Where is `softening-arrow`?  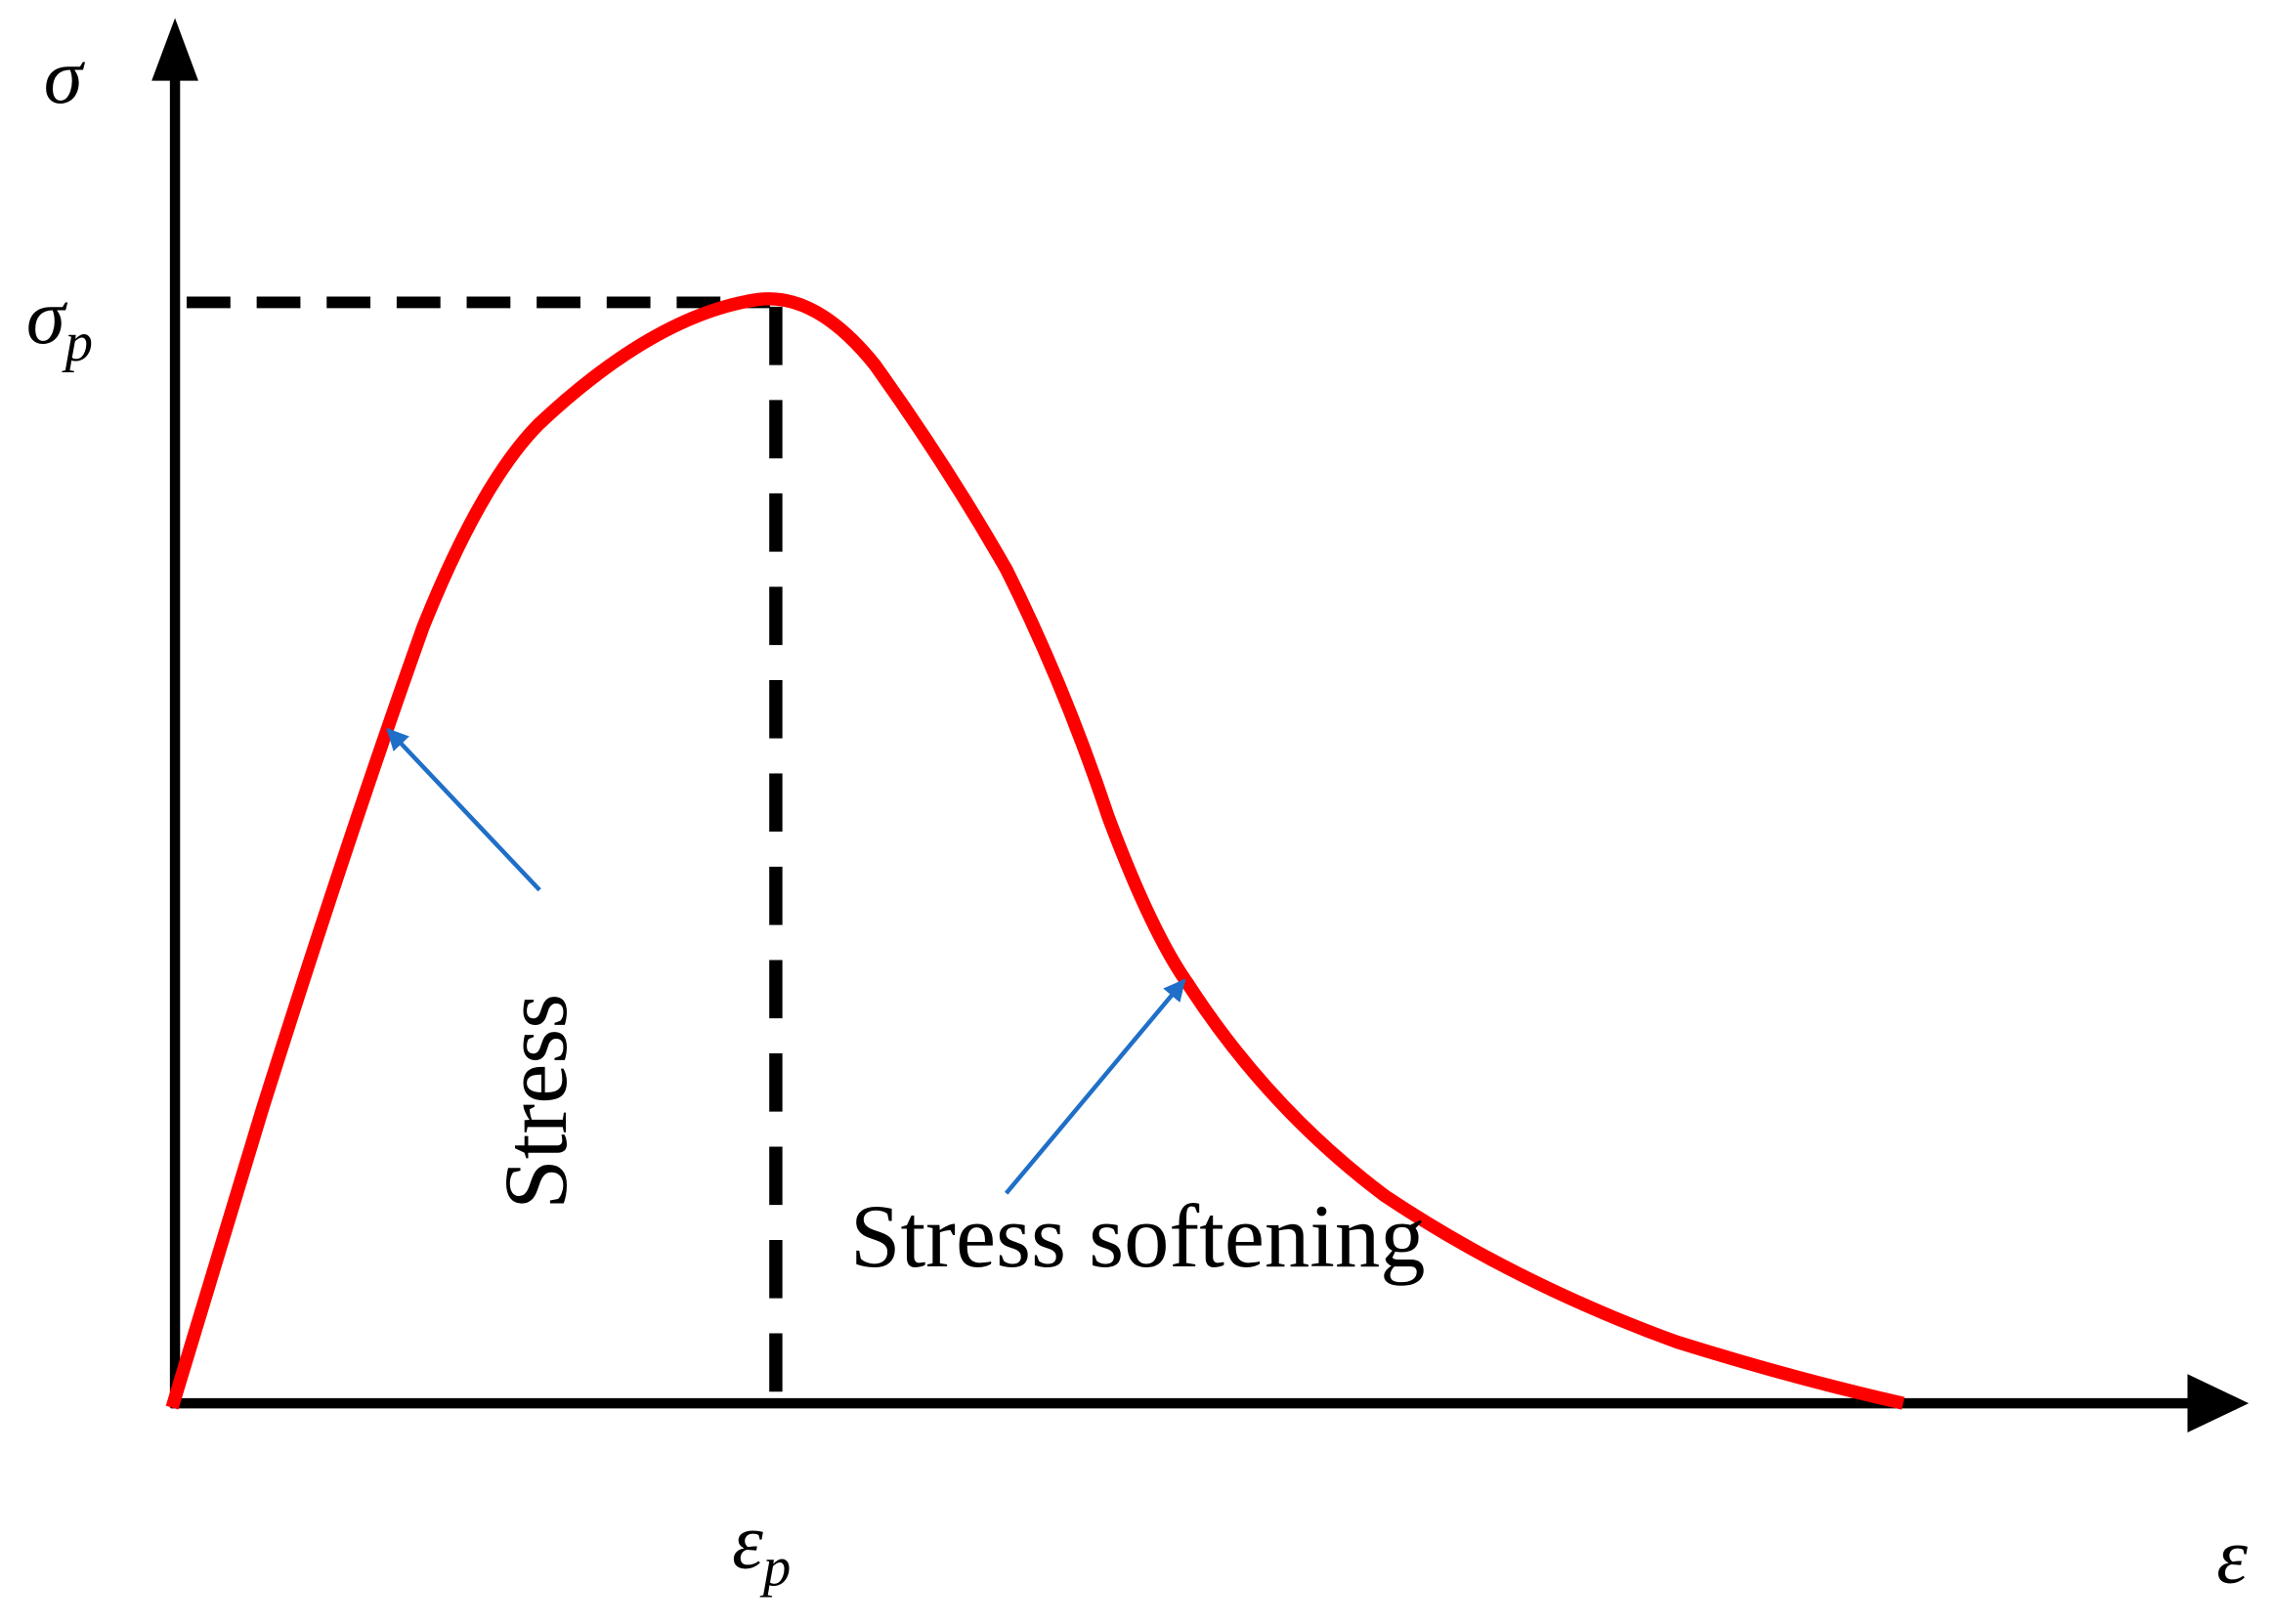 softening-arrow is located at coordinates (1095, 1087).